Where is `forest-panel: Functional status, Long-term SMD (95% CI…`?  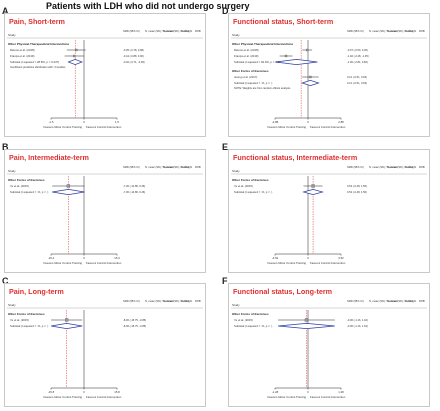 forest-panel: Functional status, Long-term SMD (95% CI… is located at coordinates (329, 345).